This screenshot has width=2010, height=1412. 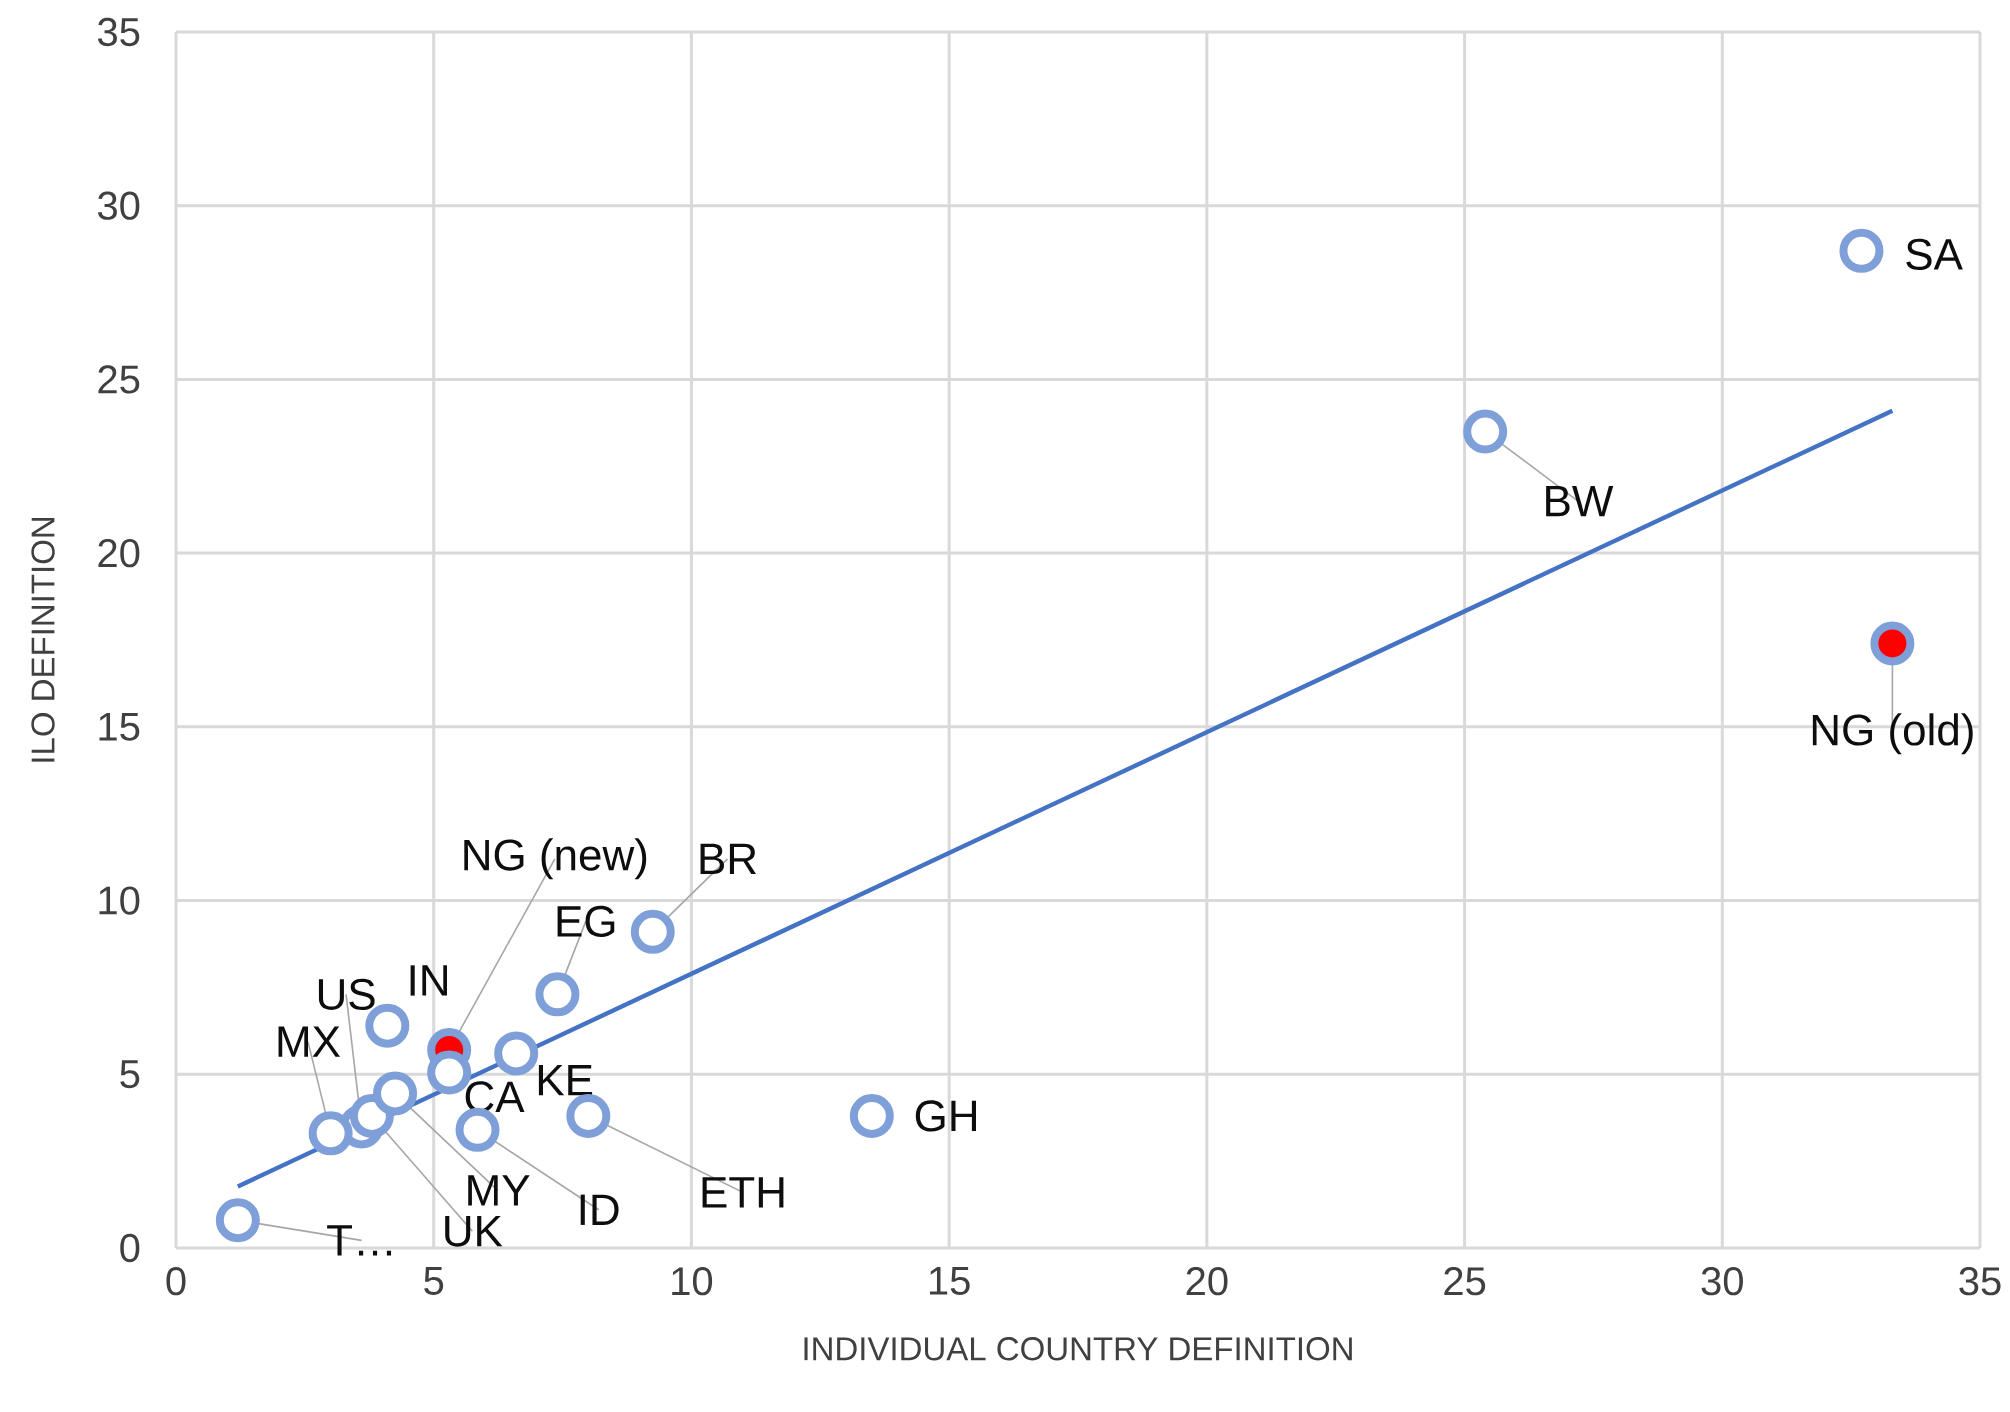 What do you see at coordinates (43, 640) in the screenshot?
I see `y-axis-title: ILO DEFINITION` at bounding box center [43, 640].